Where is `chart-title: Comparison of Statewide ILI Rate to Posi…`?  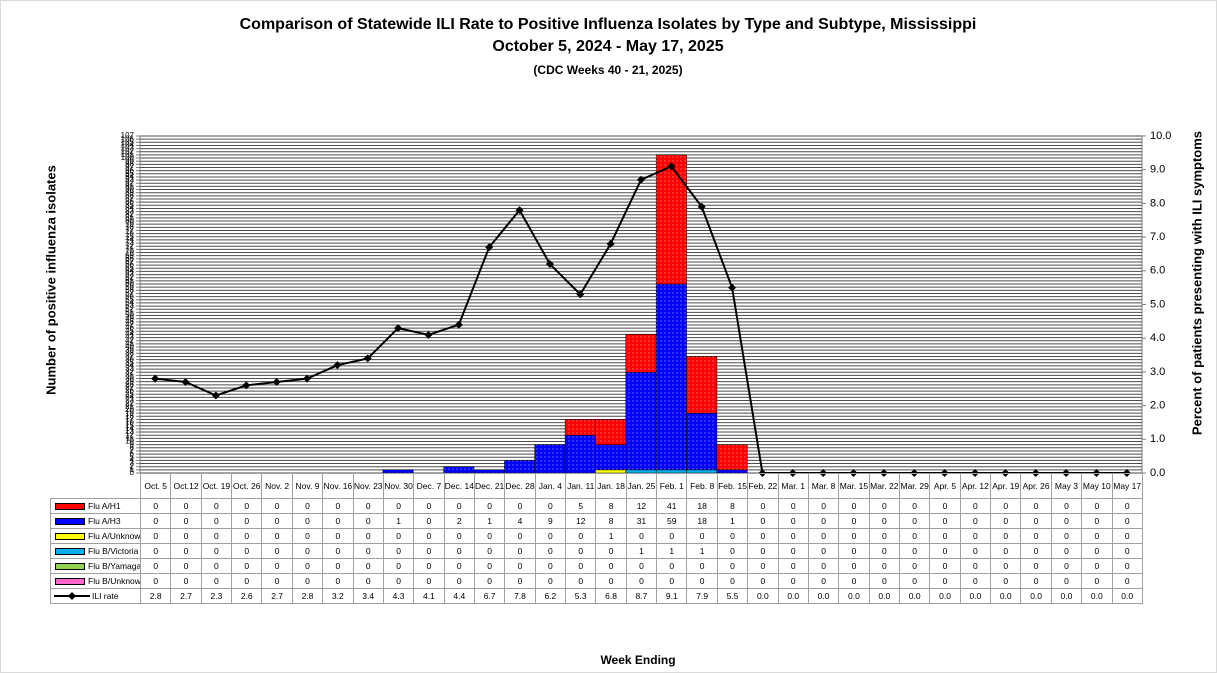 chart-title: Comparison of Statewide ILI Rate to Posi… is located at coordinates (608, 24).